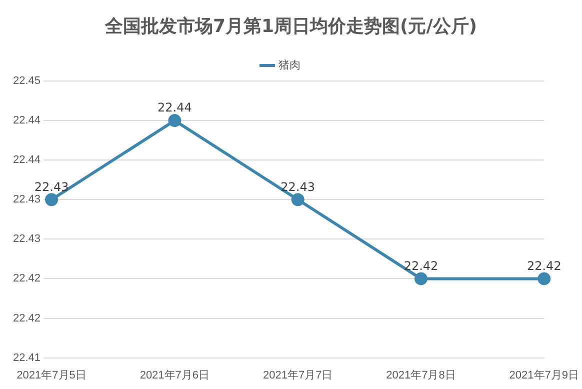 Image resolution: width=582 pixels, height=389 pixels. Describe the element at coordinates (297, 375) in the screenshot. I see `x-tick-label: 2021年7月7日` at that location.